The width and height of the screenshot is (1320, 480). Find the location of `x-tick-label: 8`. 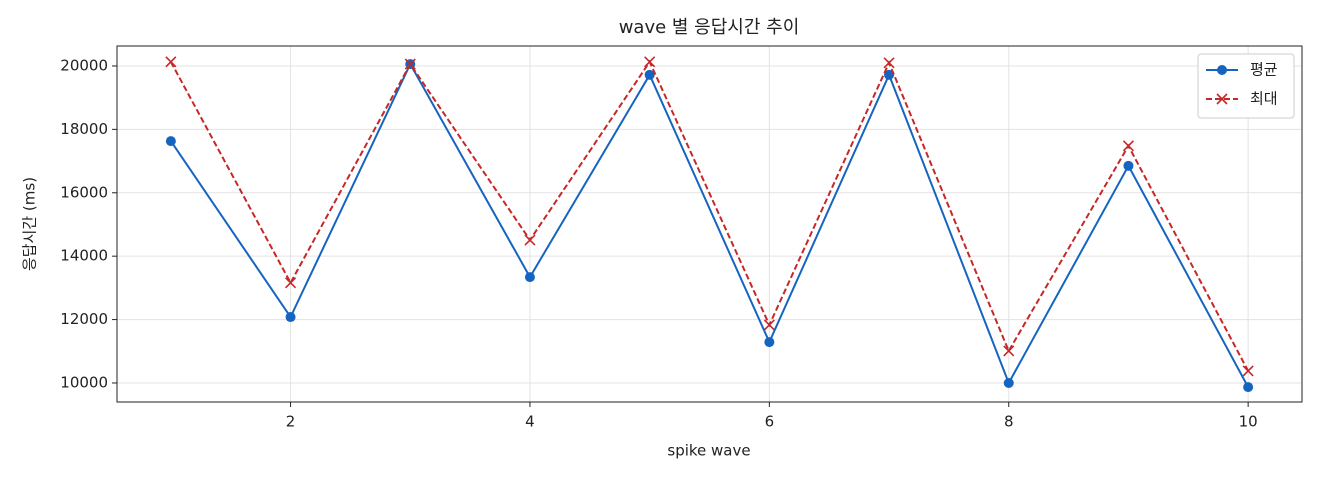

x-tick-label: 8 is located at coordinates (1009, 422).